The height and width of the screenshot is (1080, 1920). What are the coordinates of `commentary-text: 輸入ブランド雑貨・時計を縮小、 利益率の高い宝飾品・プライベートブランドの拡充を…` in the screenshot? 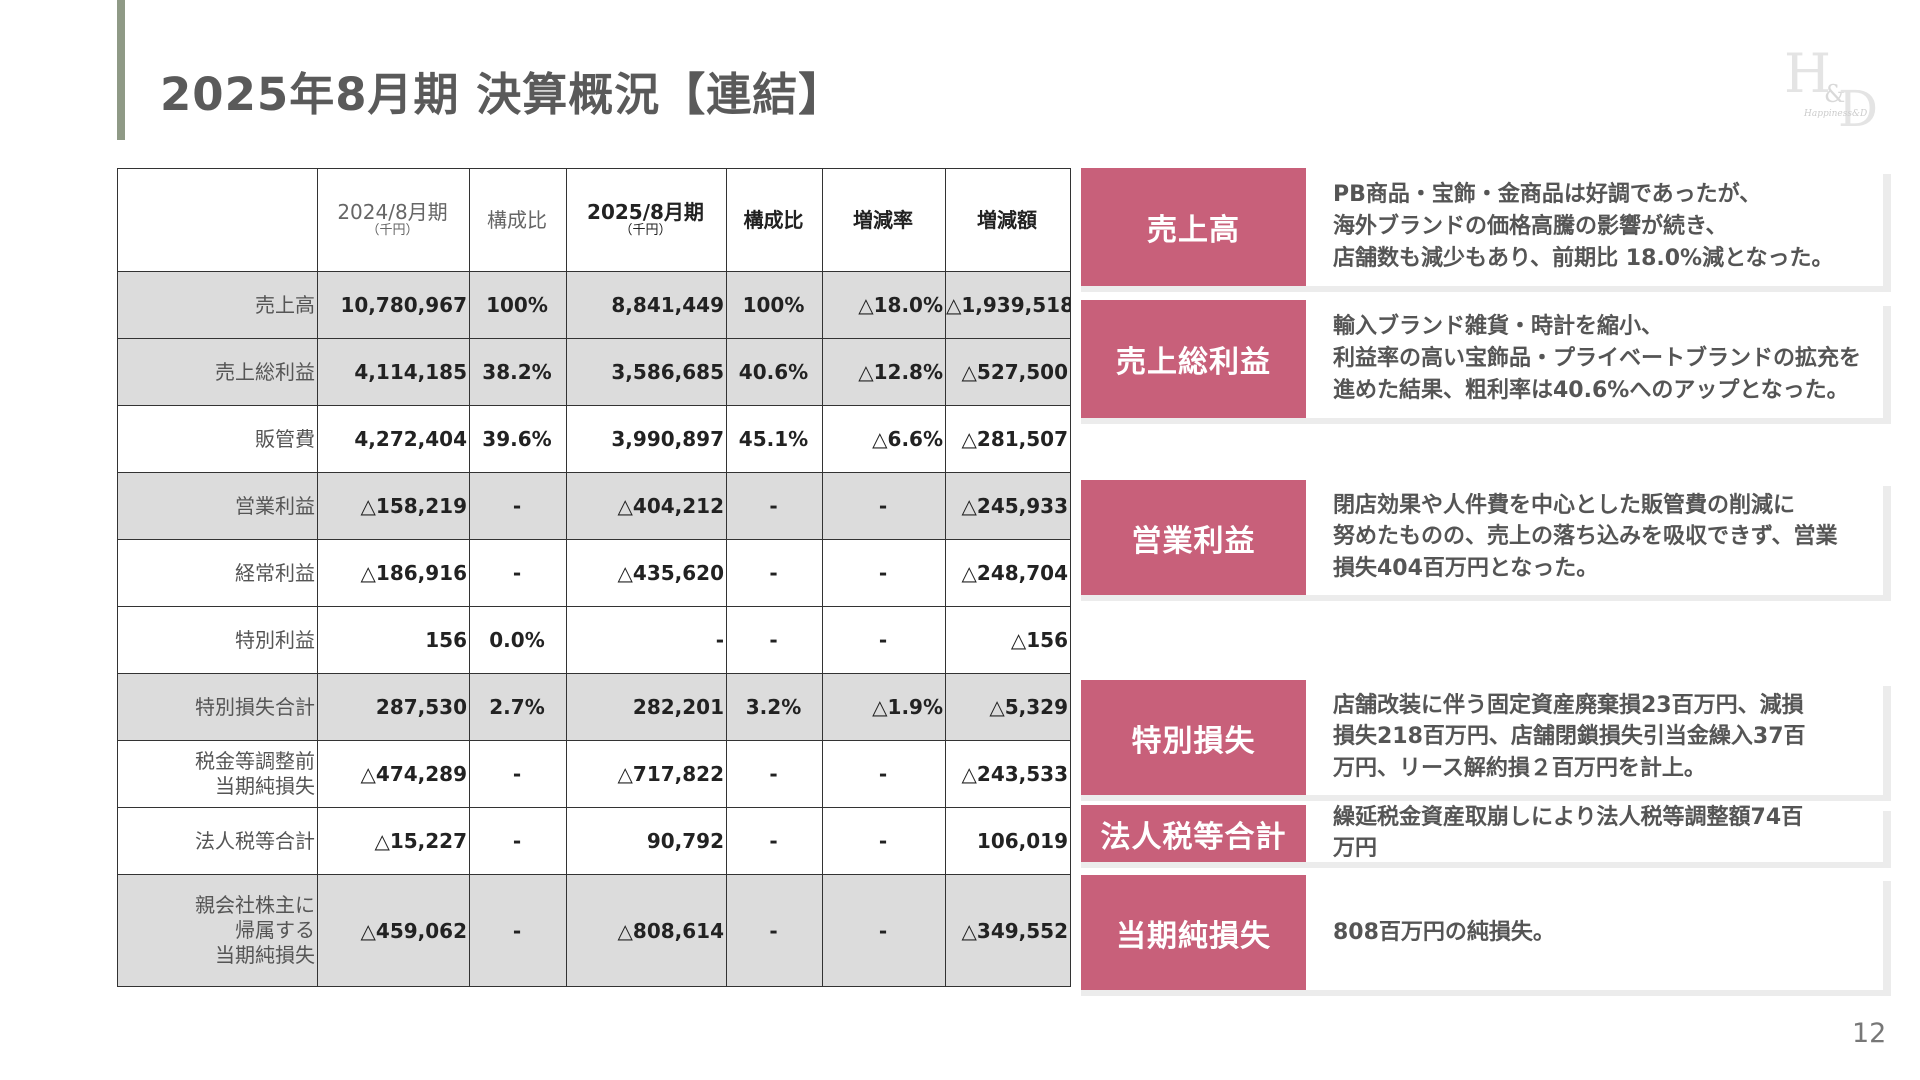 It's located at (1597, 358).